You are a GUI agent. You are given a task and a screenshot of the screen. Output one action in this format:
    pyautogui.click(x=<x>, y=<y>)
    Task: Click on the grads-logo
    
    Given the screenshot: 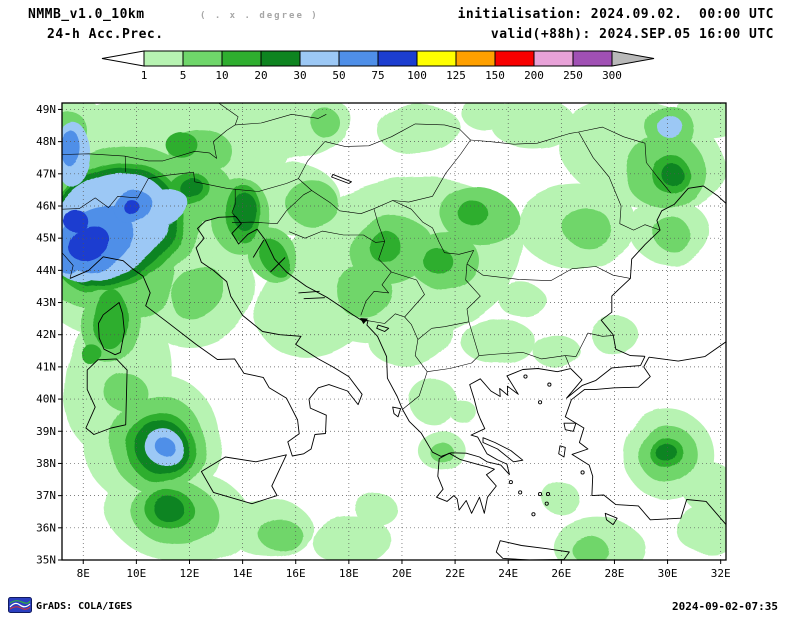 What is the action you would take?
    pyautogui.click(x=20, y=605)
    